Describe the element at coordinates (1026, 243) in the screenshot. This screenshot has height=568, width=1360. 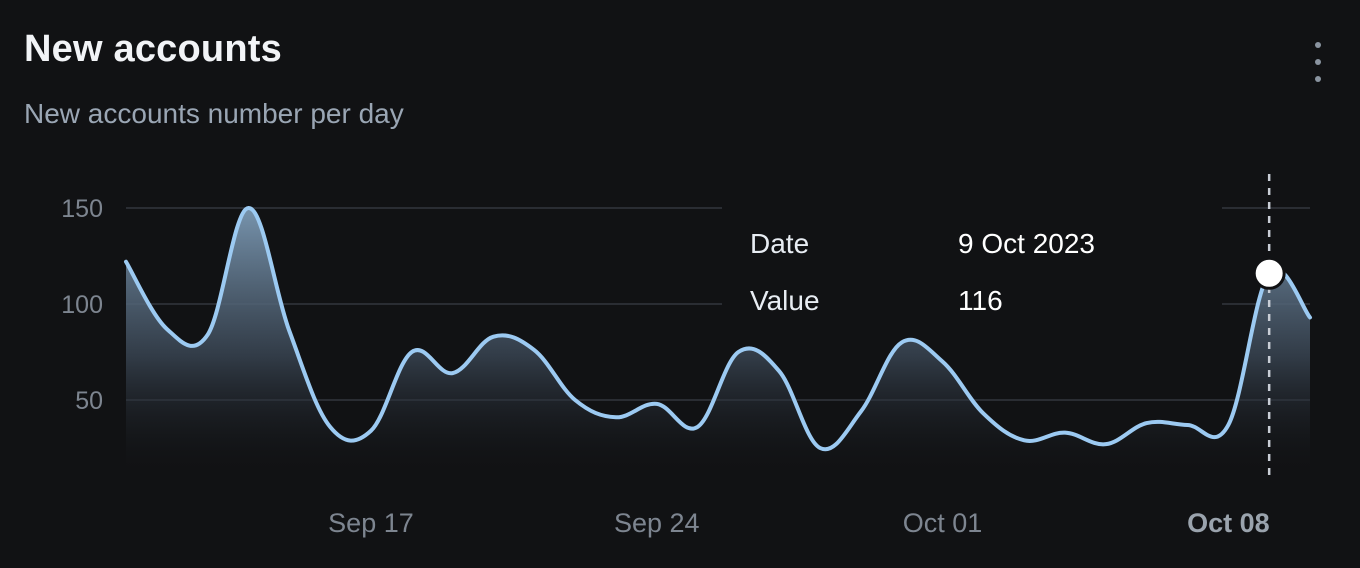
I see `tooltip-date-value: 9 Oct 2023` at that location.